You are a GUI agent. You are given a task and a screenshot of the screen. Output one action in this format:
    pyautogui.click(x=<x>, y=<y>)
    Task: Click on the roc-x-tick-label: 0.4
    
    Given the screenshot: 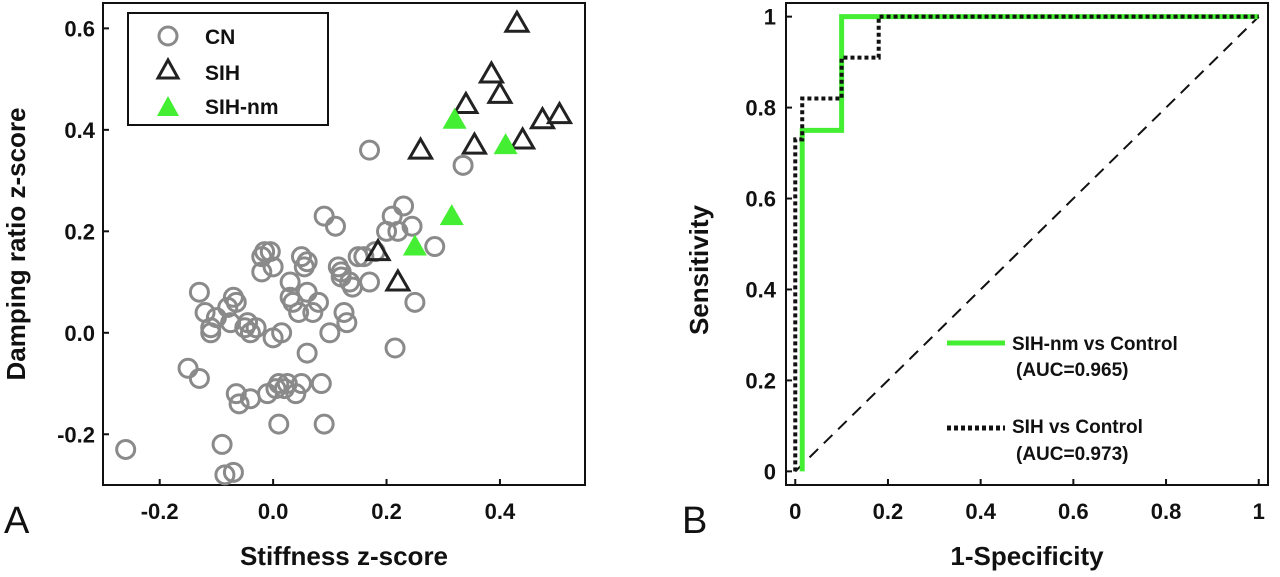 What is the action you would take?
    pyautogui.click(x=980, y=511)
    